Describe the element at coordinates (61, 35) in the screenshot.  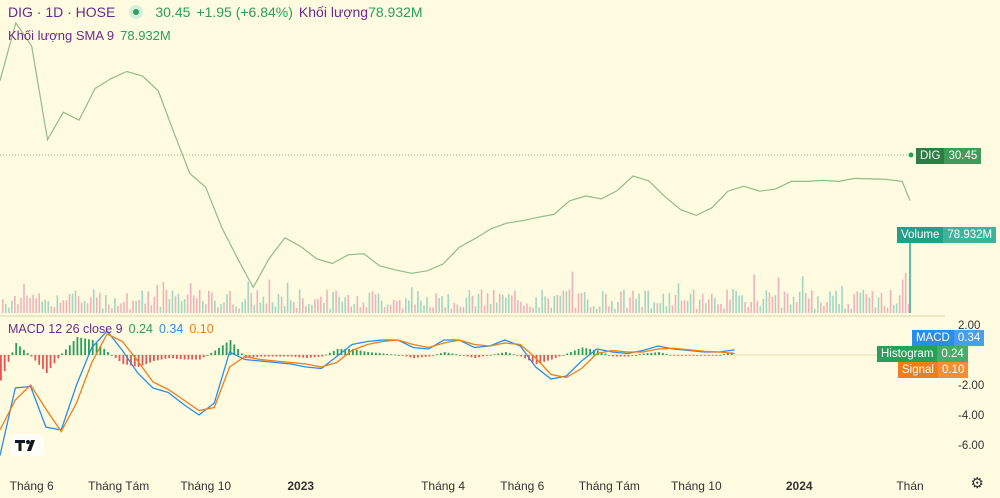
I see `volume-sma-label: Khối lượng SMA 9` at that location.